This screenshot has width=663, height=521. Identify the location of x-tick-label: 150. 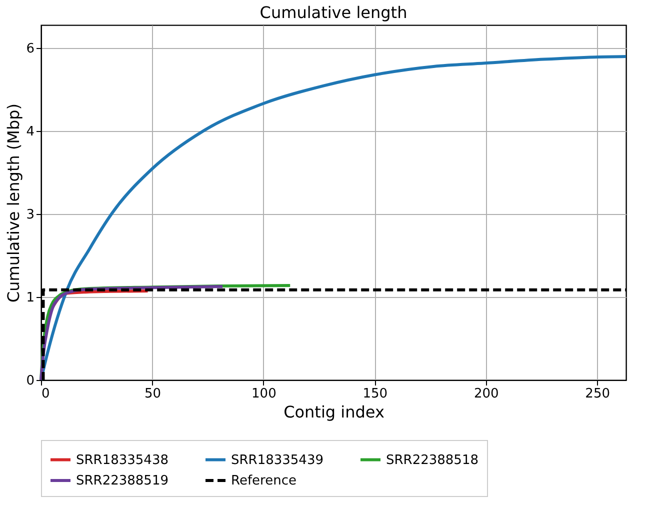
(375, 394).